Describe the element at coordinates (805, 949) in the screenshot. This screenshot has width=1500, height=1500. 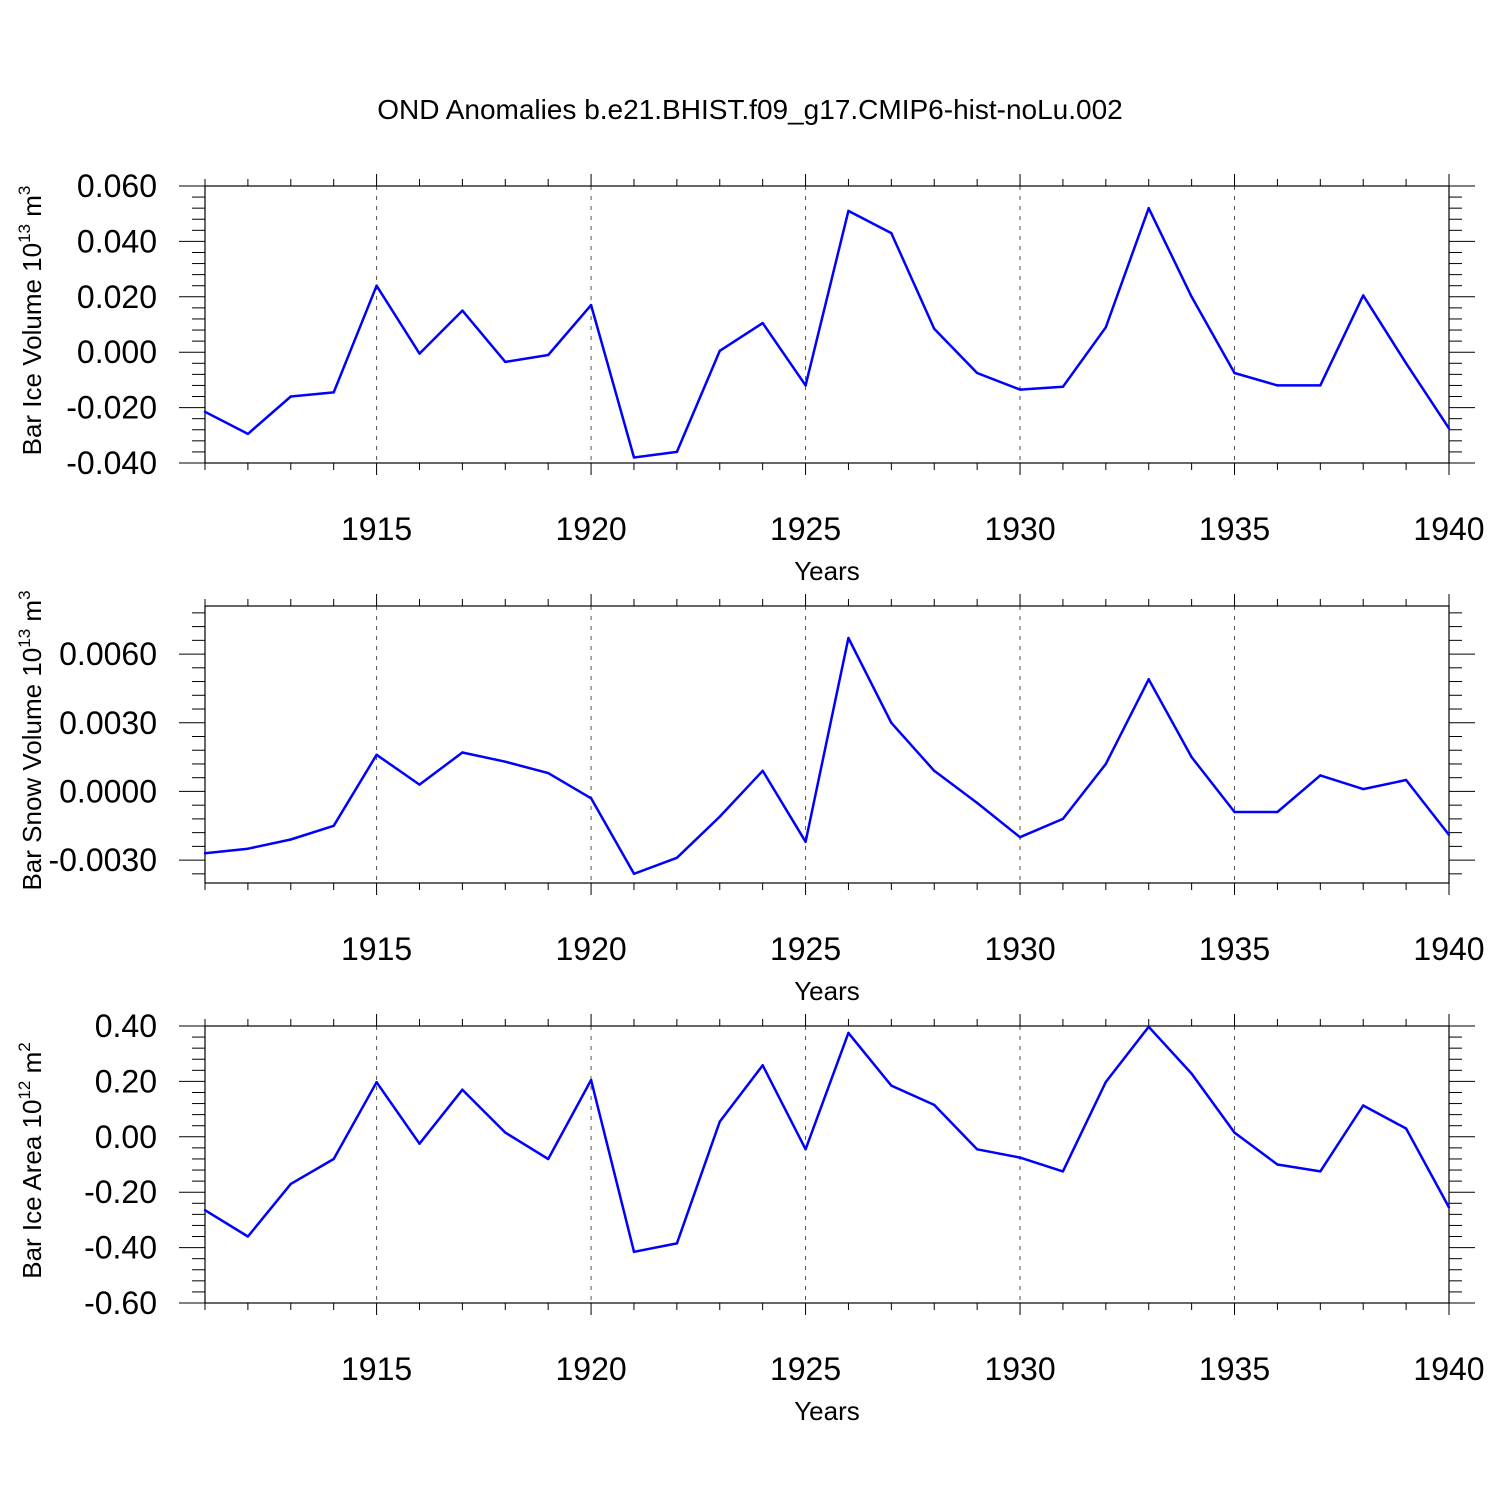
I see `x-tick-label: 1925` at that location.